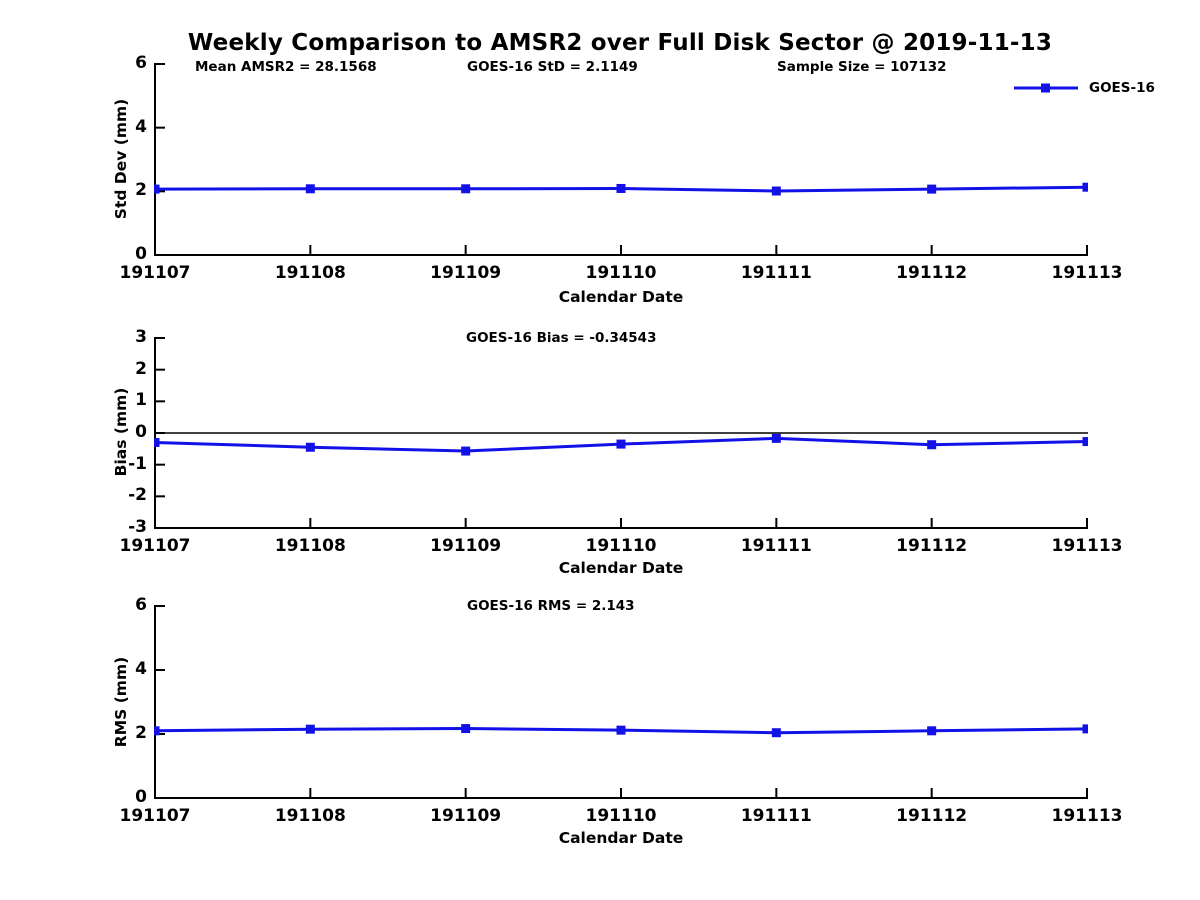  Describe the element at coordinates (1083, 88) in the screenshot. I see `legend: GOES-16` at that location.